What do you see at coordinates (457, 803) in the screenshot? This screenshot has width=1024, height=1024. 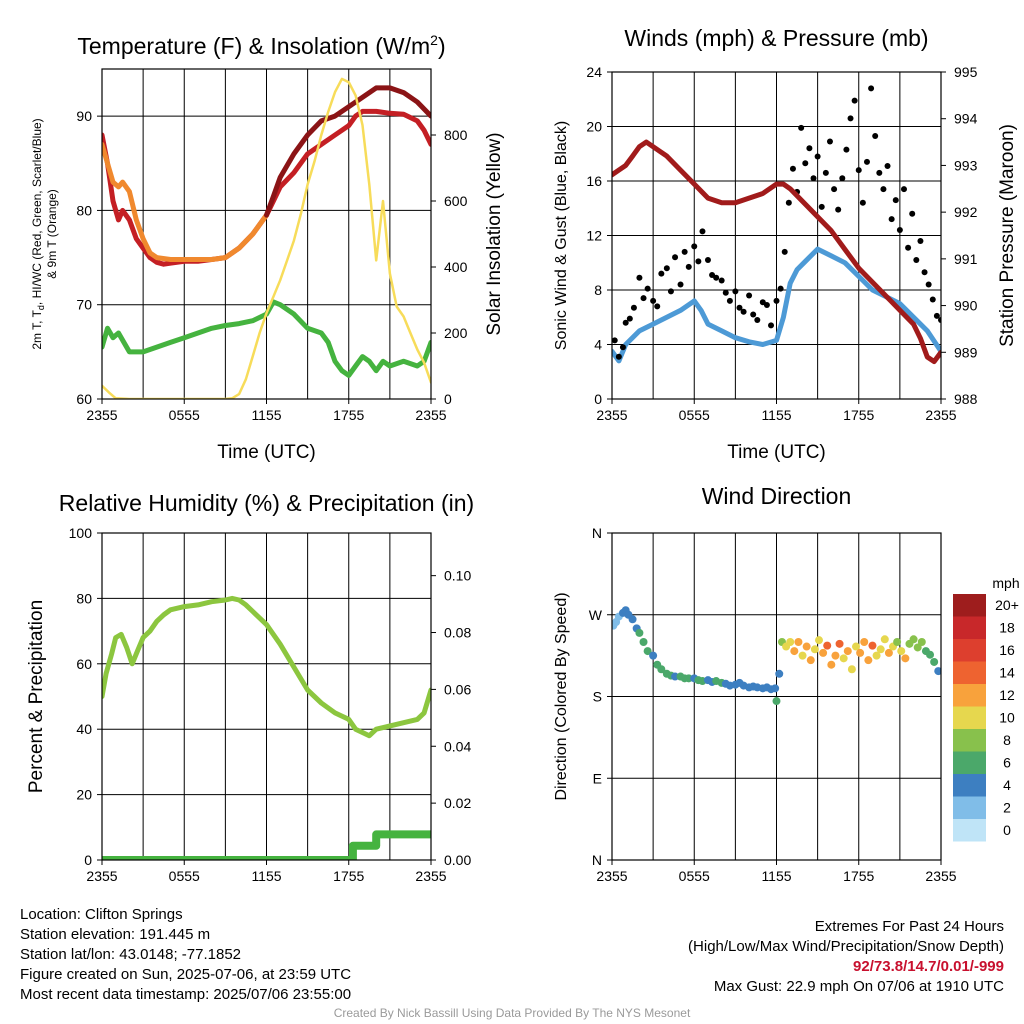 I see `y2-tick-label: 0.02` at bounding box center [457, 803].